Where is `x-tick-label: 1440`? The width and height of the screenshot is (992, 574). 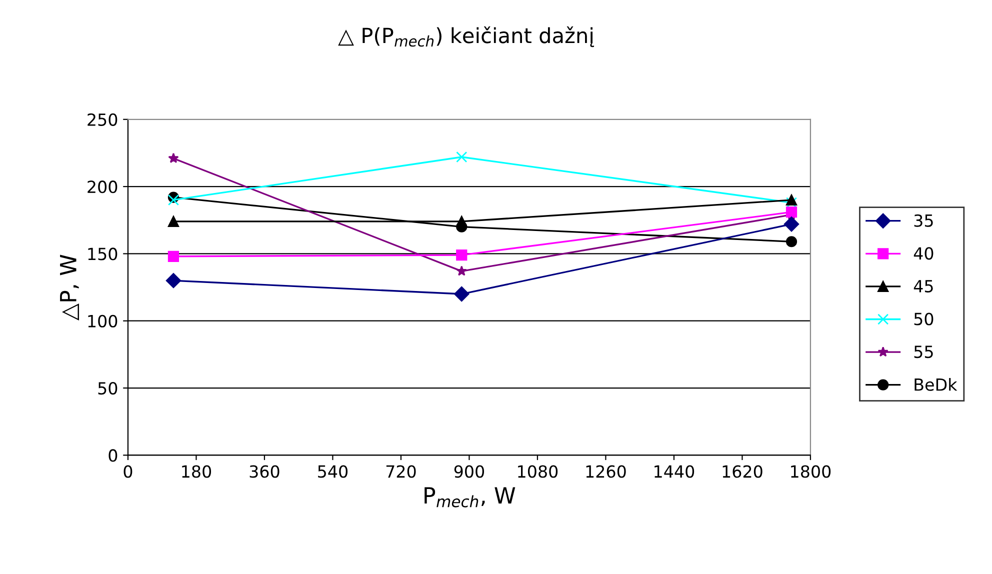 x-tick-label: 1440 is located at coordinates (674, 471).